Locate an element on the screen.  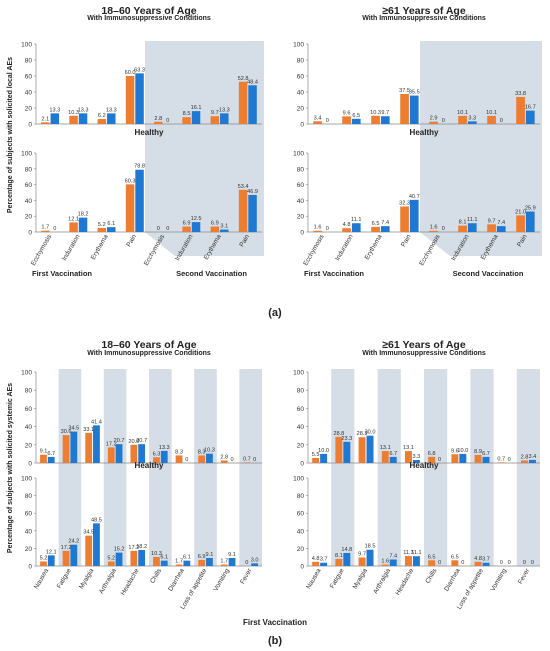
data-label-blue: 35.5 is located at coordinates (414, 93).